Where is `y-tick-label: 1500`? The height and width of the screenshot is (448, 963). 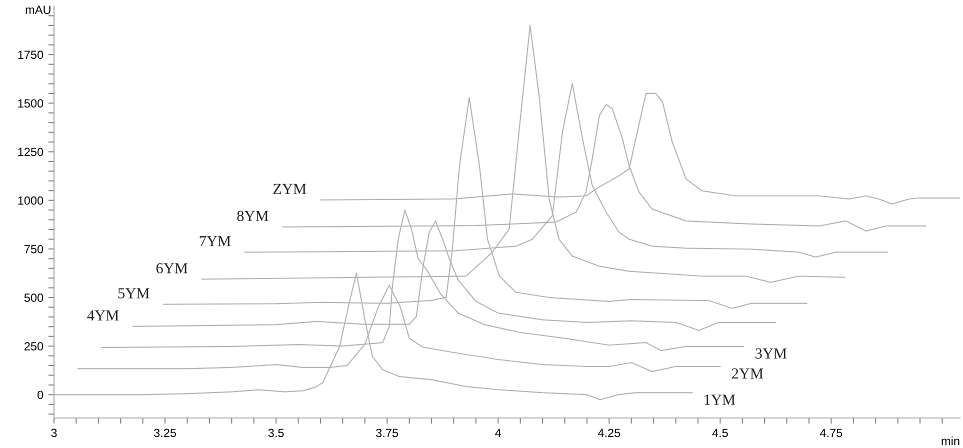 y-tick-label: 1500 is located at coordinates (31, 103).